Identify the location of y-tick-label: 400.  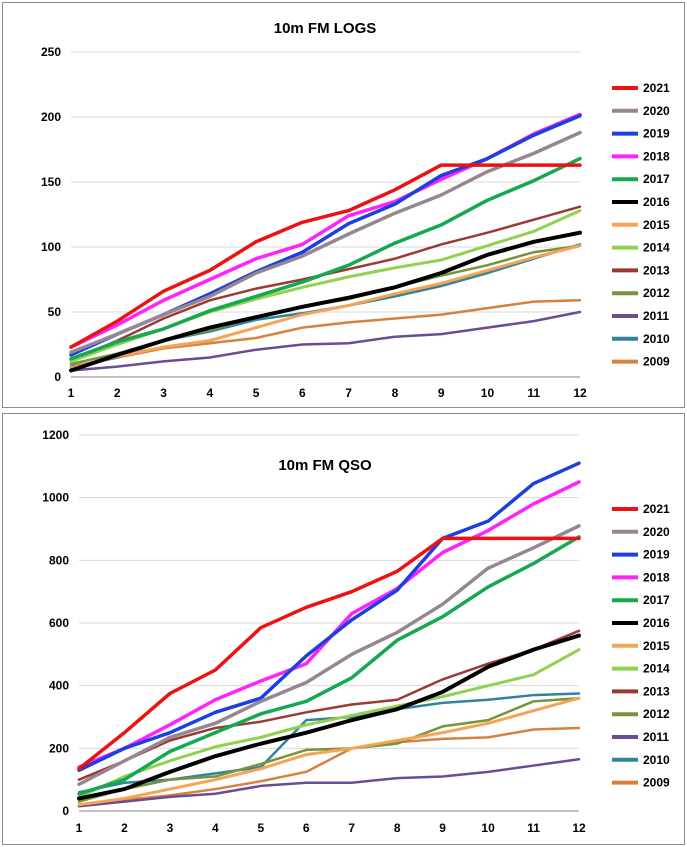
(59, 686).